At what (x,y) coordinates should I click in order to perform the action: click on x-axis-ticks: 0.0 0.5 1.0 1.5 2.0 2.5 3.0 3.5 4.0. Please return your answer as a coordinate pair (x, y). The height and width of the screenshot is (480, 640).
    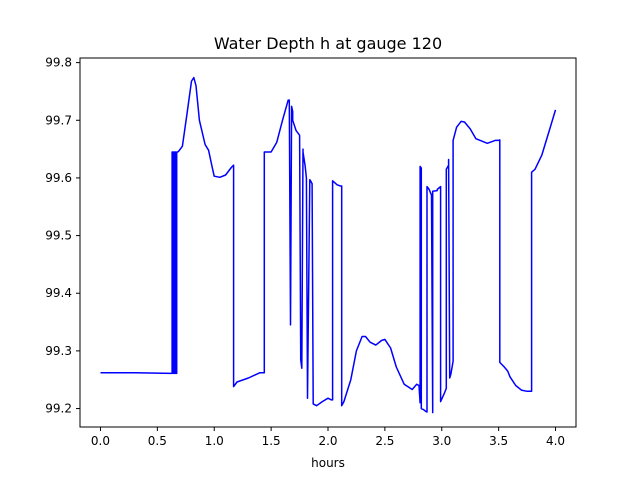
    Looking at the image, I should click on (328, 437).